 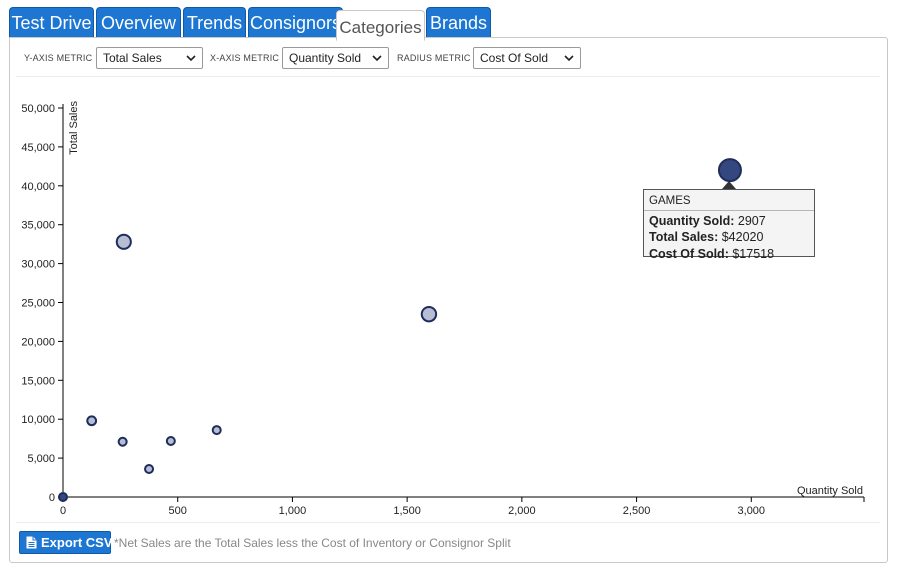 What do you see at coordinates (38, 148) in the screenshot?
I see `y-tick-label: 45,000` at bounding box center [38, 148].